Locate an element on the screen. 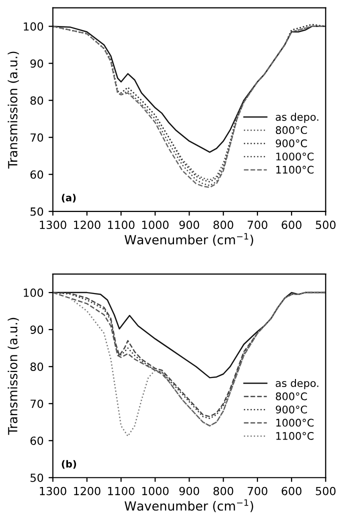  annotation: (b) is located at coordinates (69, 464).